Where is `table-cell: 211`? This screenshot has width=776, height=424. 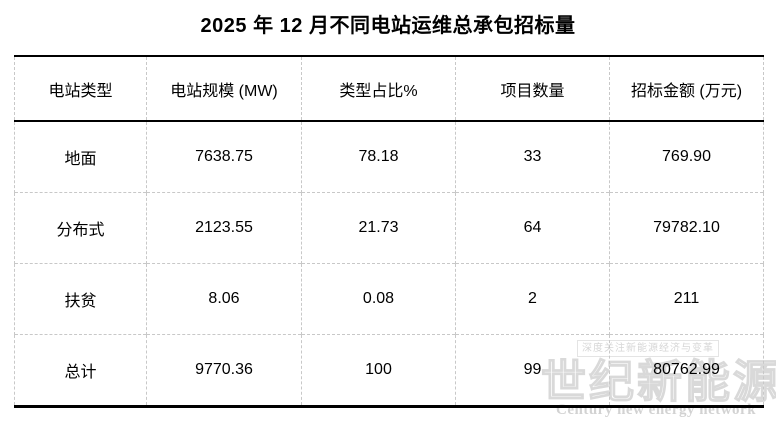
table-cell: 211 is located at coordinates (686, 299).